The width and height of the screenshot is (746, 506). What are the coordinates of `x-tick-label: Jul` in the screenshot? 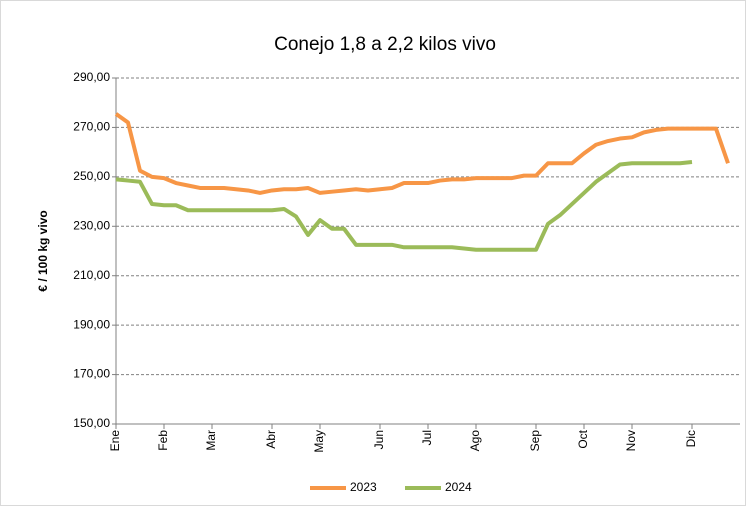 It's located at (427, 437).